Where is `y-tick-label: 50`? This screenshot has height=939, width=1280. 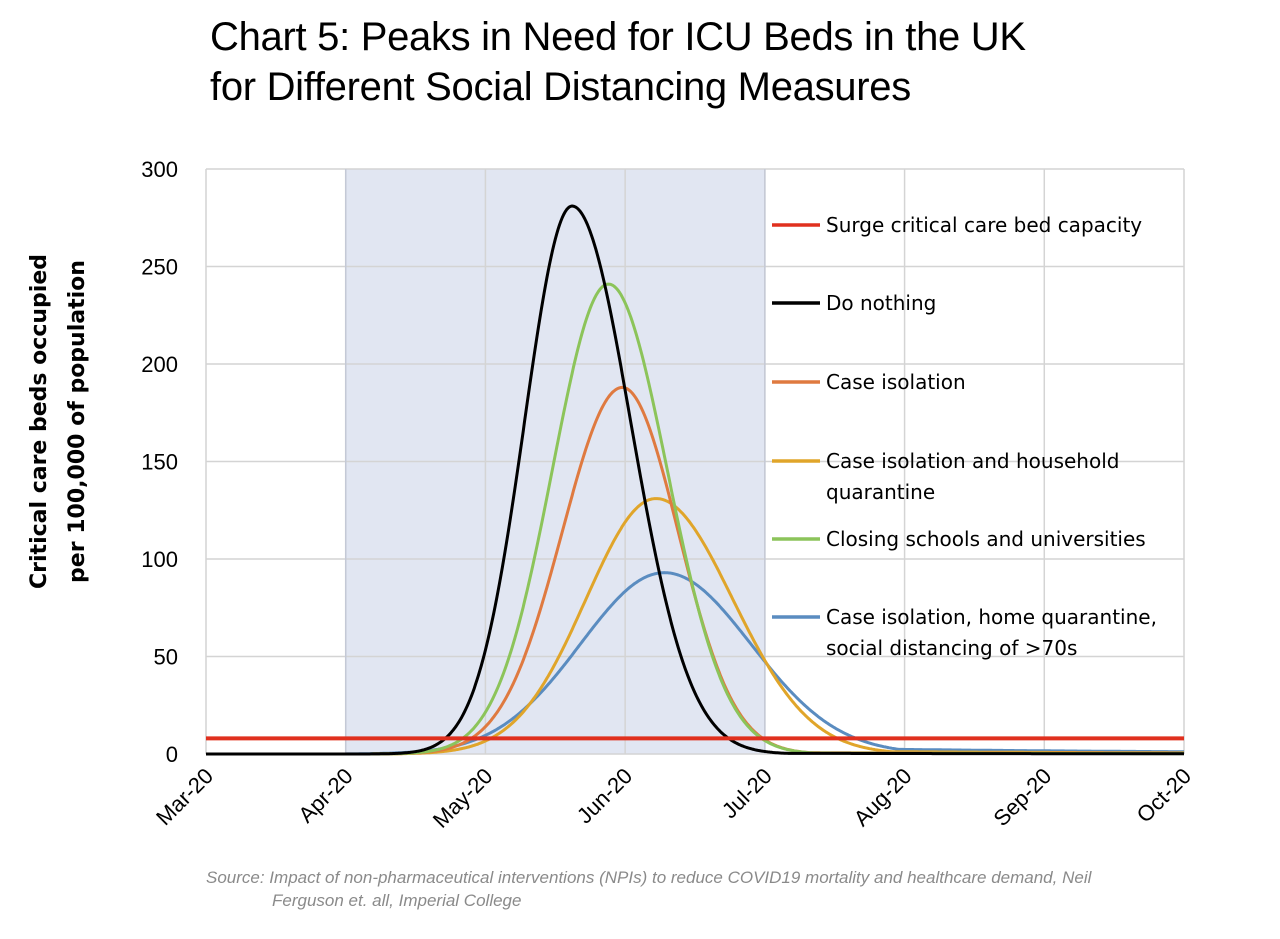 y-tick-label: 50 is located at coordinates (166, 657).